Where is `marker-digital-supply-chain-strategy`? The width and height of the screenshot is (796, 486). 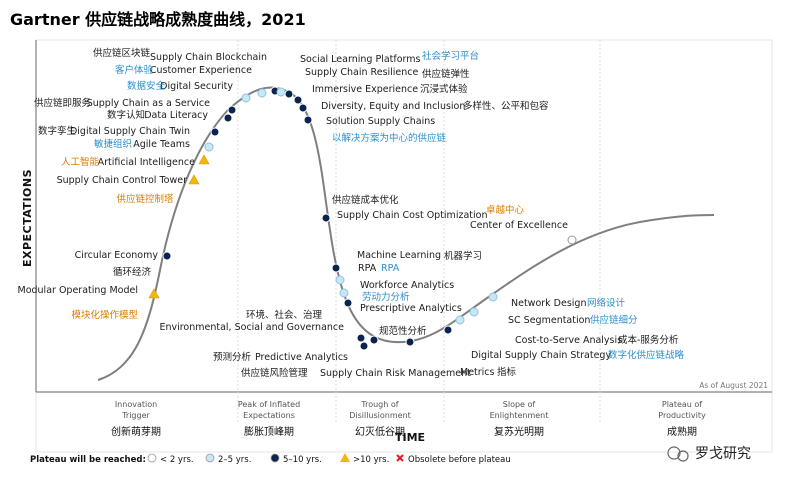 marker-digital-supply-chain-strategy is located at coordinates (448, 330).